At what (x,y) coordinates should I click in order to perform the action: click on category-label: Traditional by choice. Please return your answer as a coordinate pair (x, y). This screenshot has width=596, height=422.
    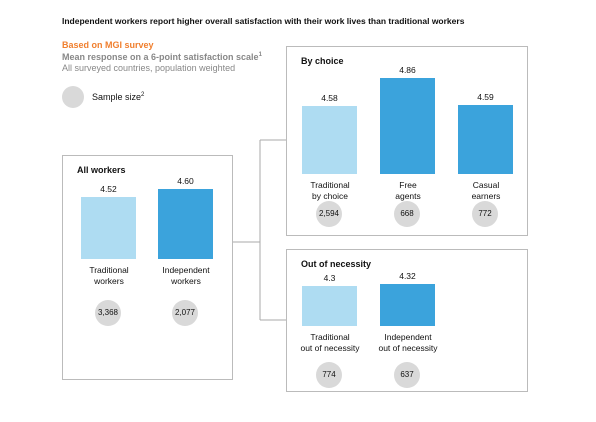
    Looking at the image, I should click on (330, 190).